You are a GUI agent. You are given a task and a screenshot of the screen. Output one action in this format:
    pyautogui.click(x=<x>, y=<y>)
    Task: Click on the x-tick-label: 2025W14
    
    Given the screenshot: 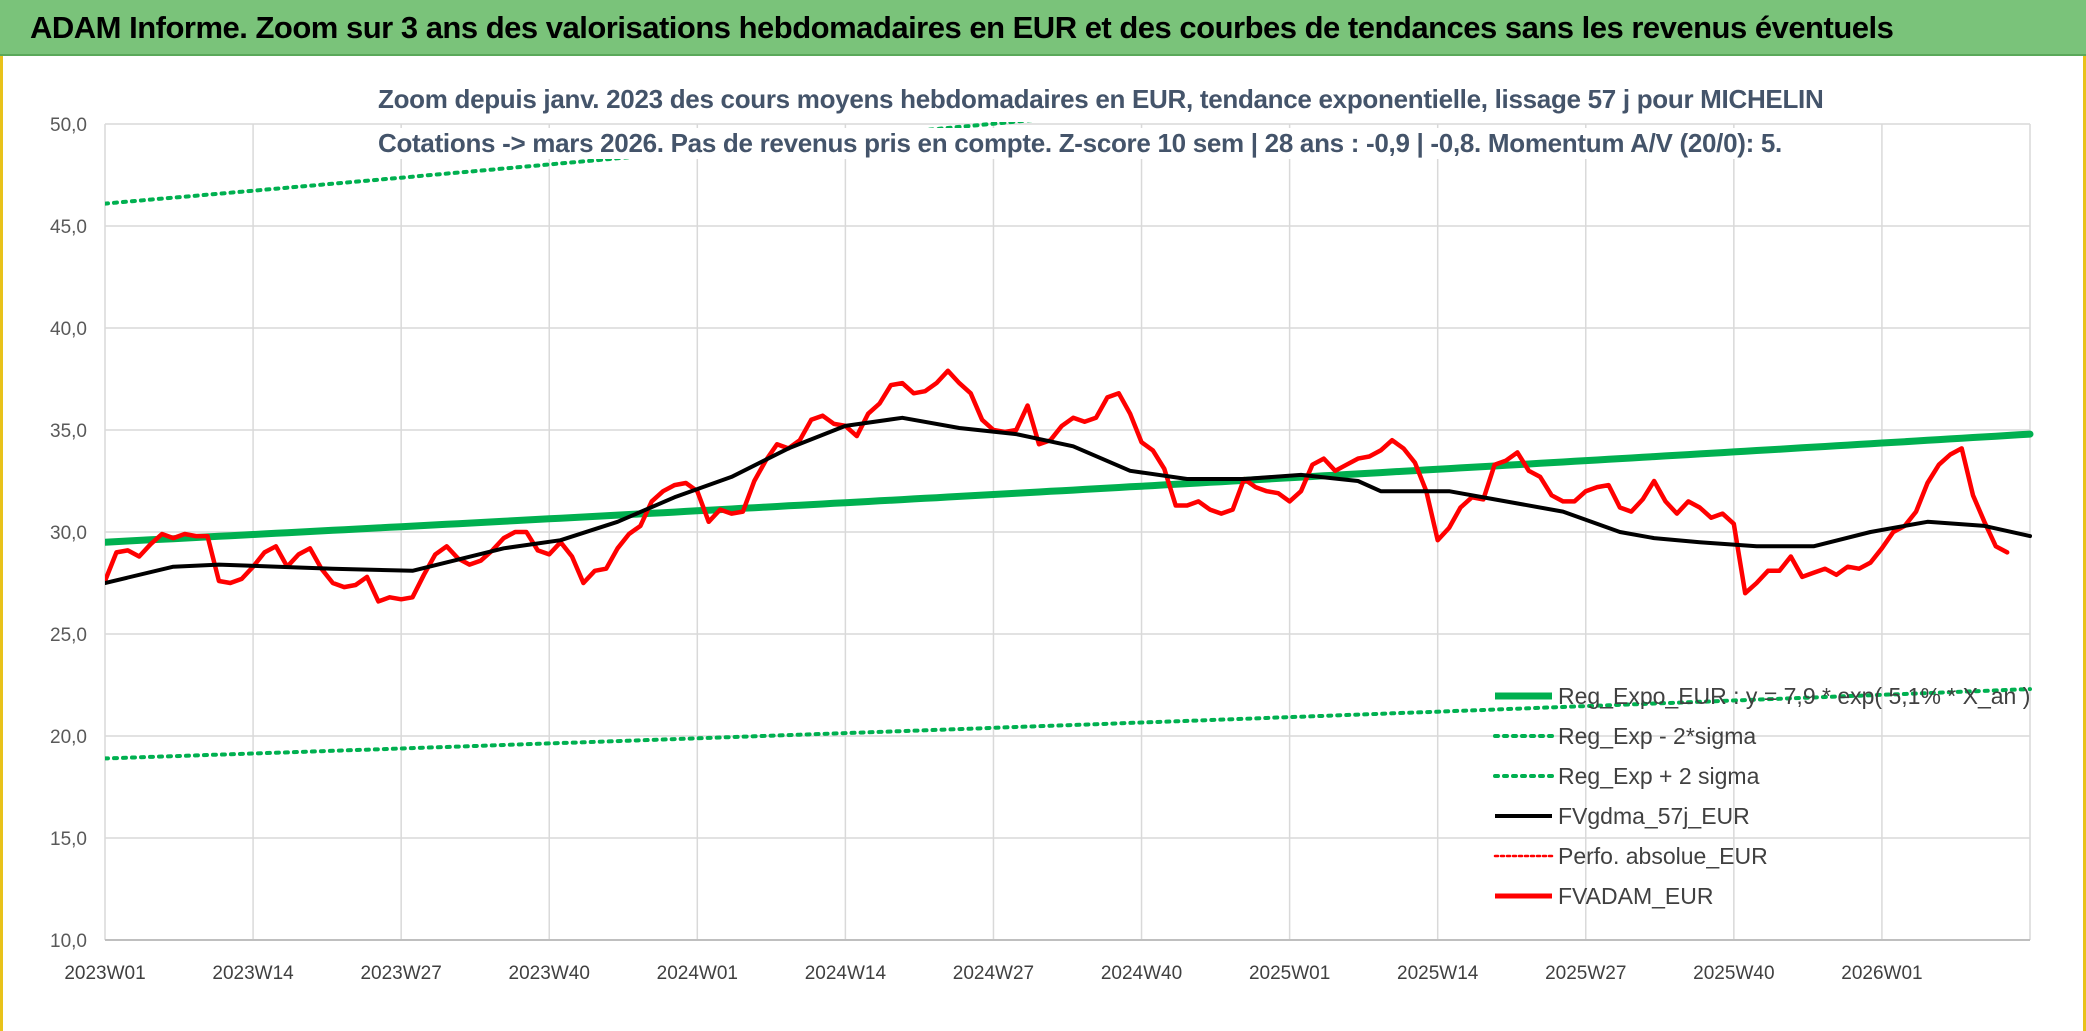 What is the action you would take?
    pyautogui.click(x=1438, y=973)
    